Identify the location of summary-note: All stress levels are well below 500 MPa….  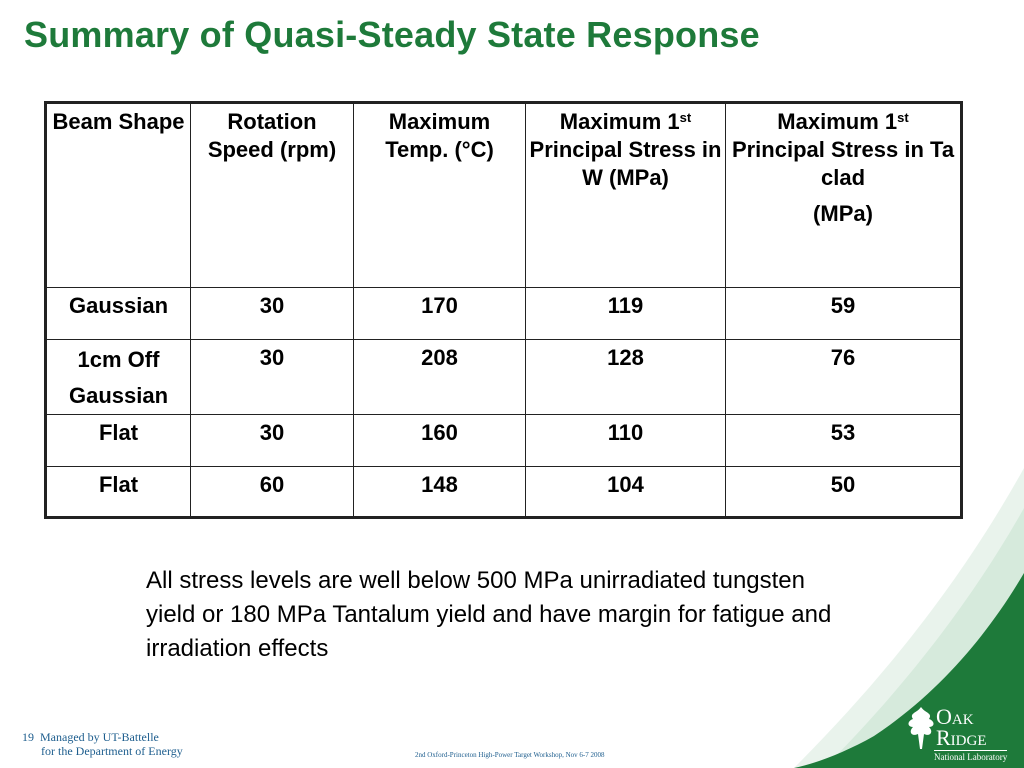
(489, 614).